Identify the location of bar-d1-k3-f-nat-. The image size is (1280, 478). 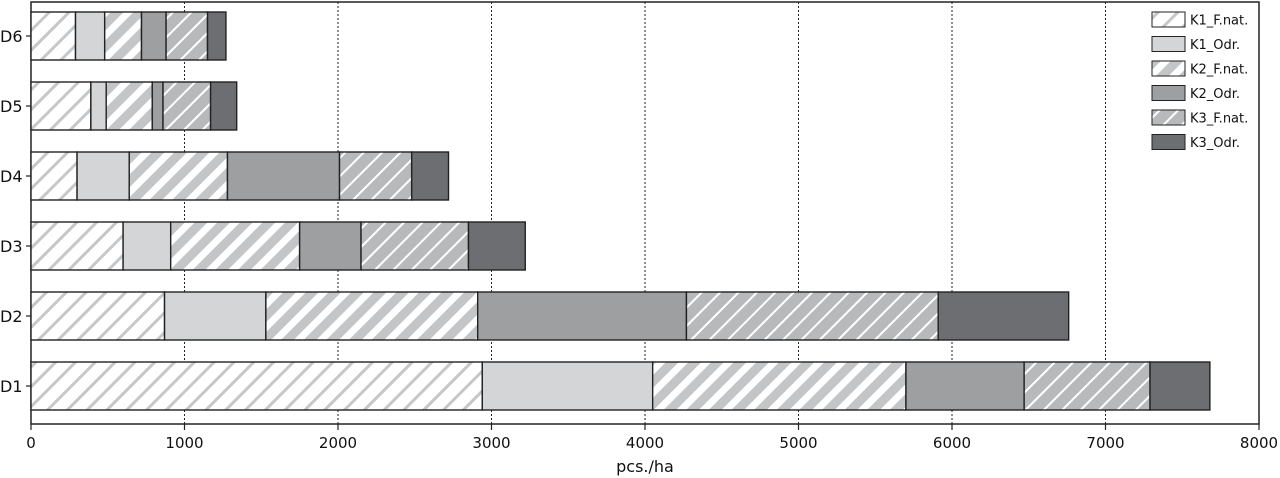
(1087, 386).